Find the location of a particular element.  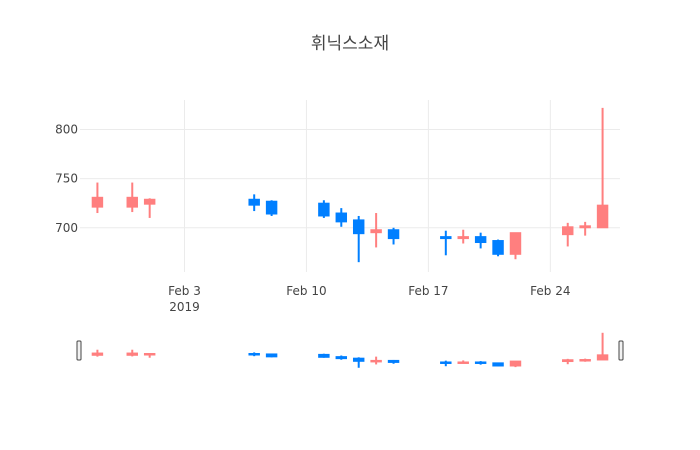

y-axis: 700 750 800 is located at coordinates (66, 178).